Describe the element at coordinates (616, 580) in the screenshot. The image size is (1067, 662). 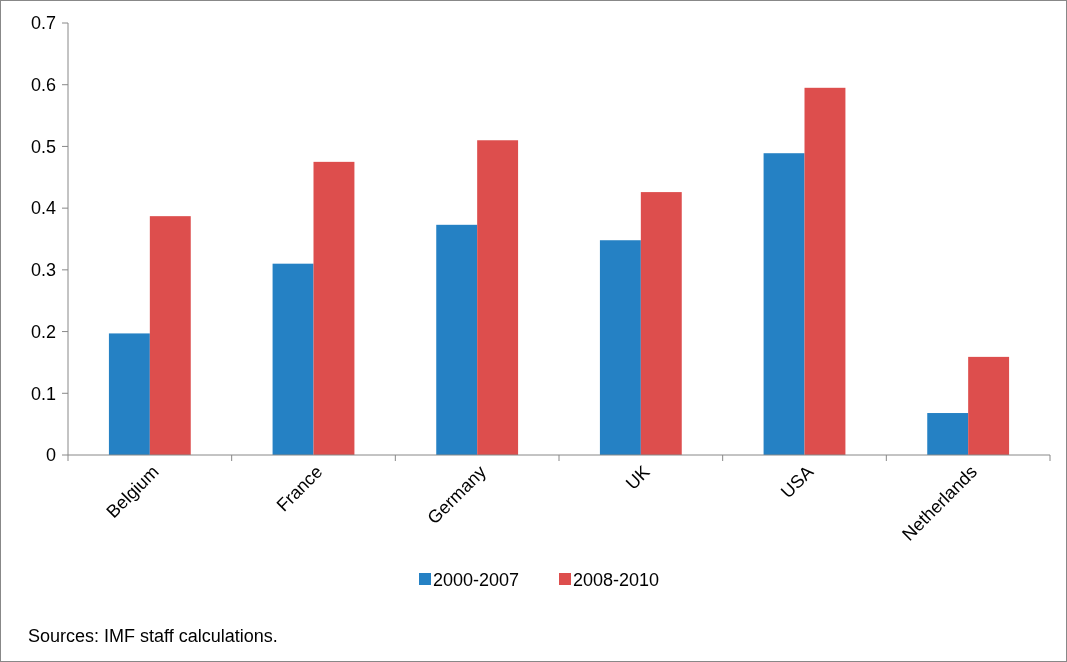
I see `legend-label: 2008-2010` at that location.